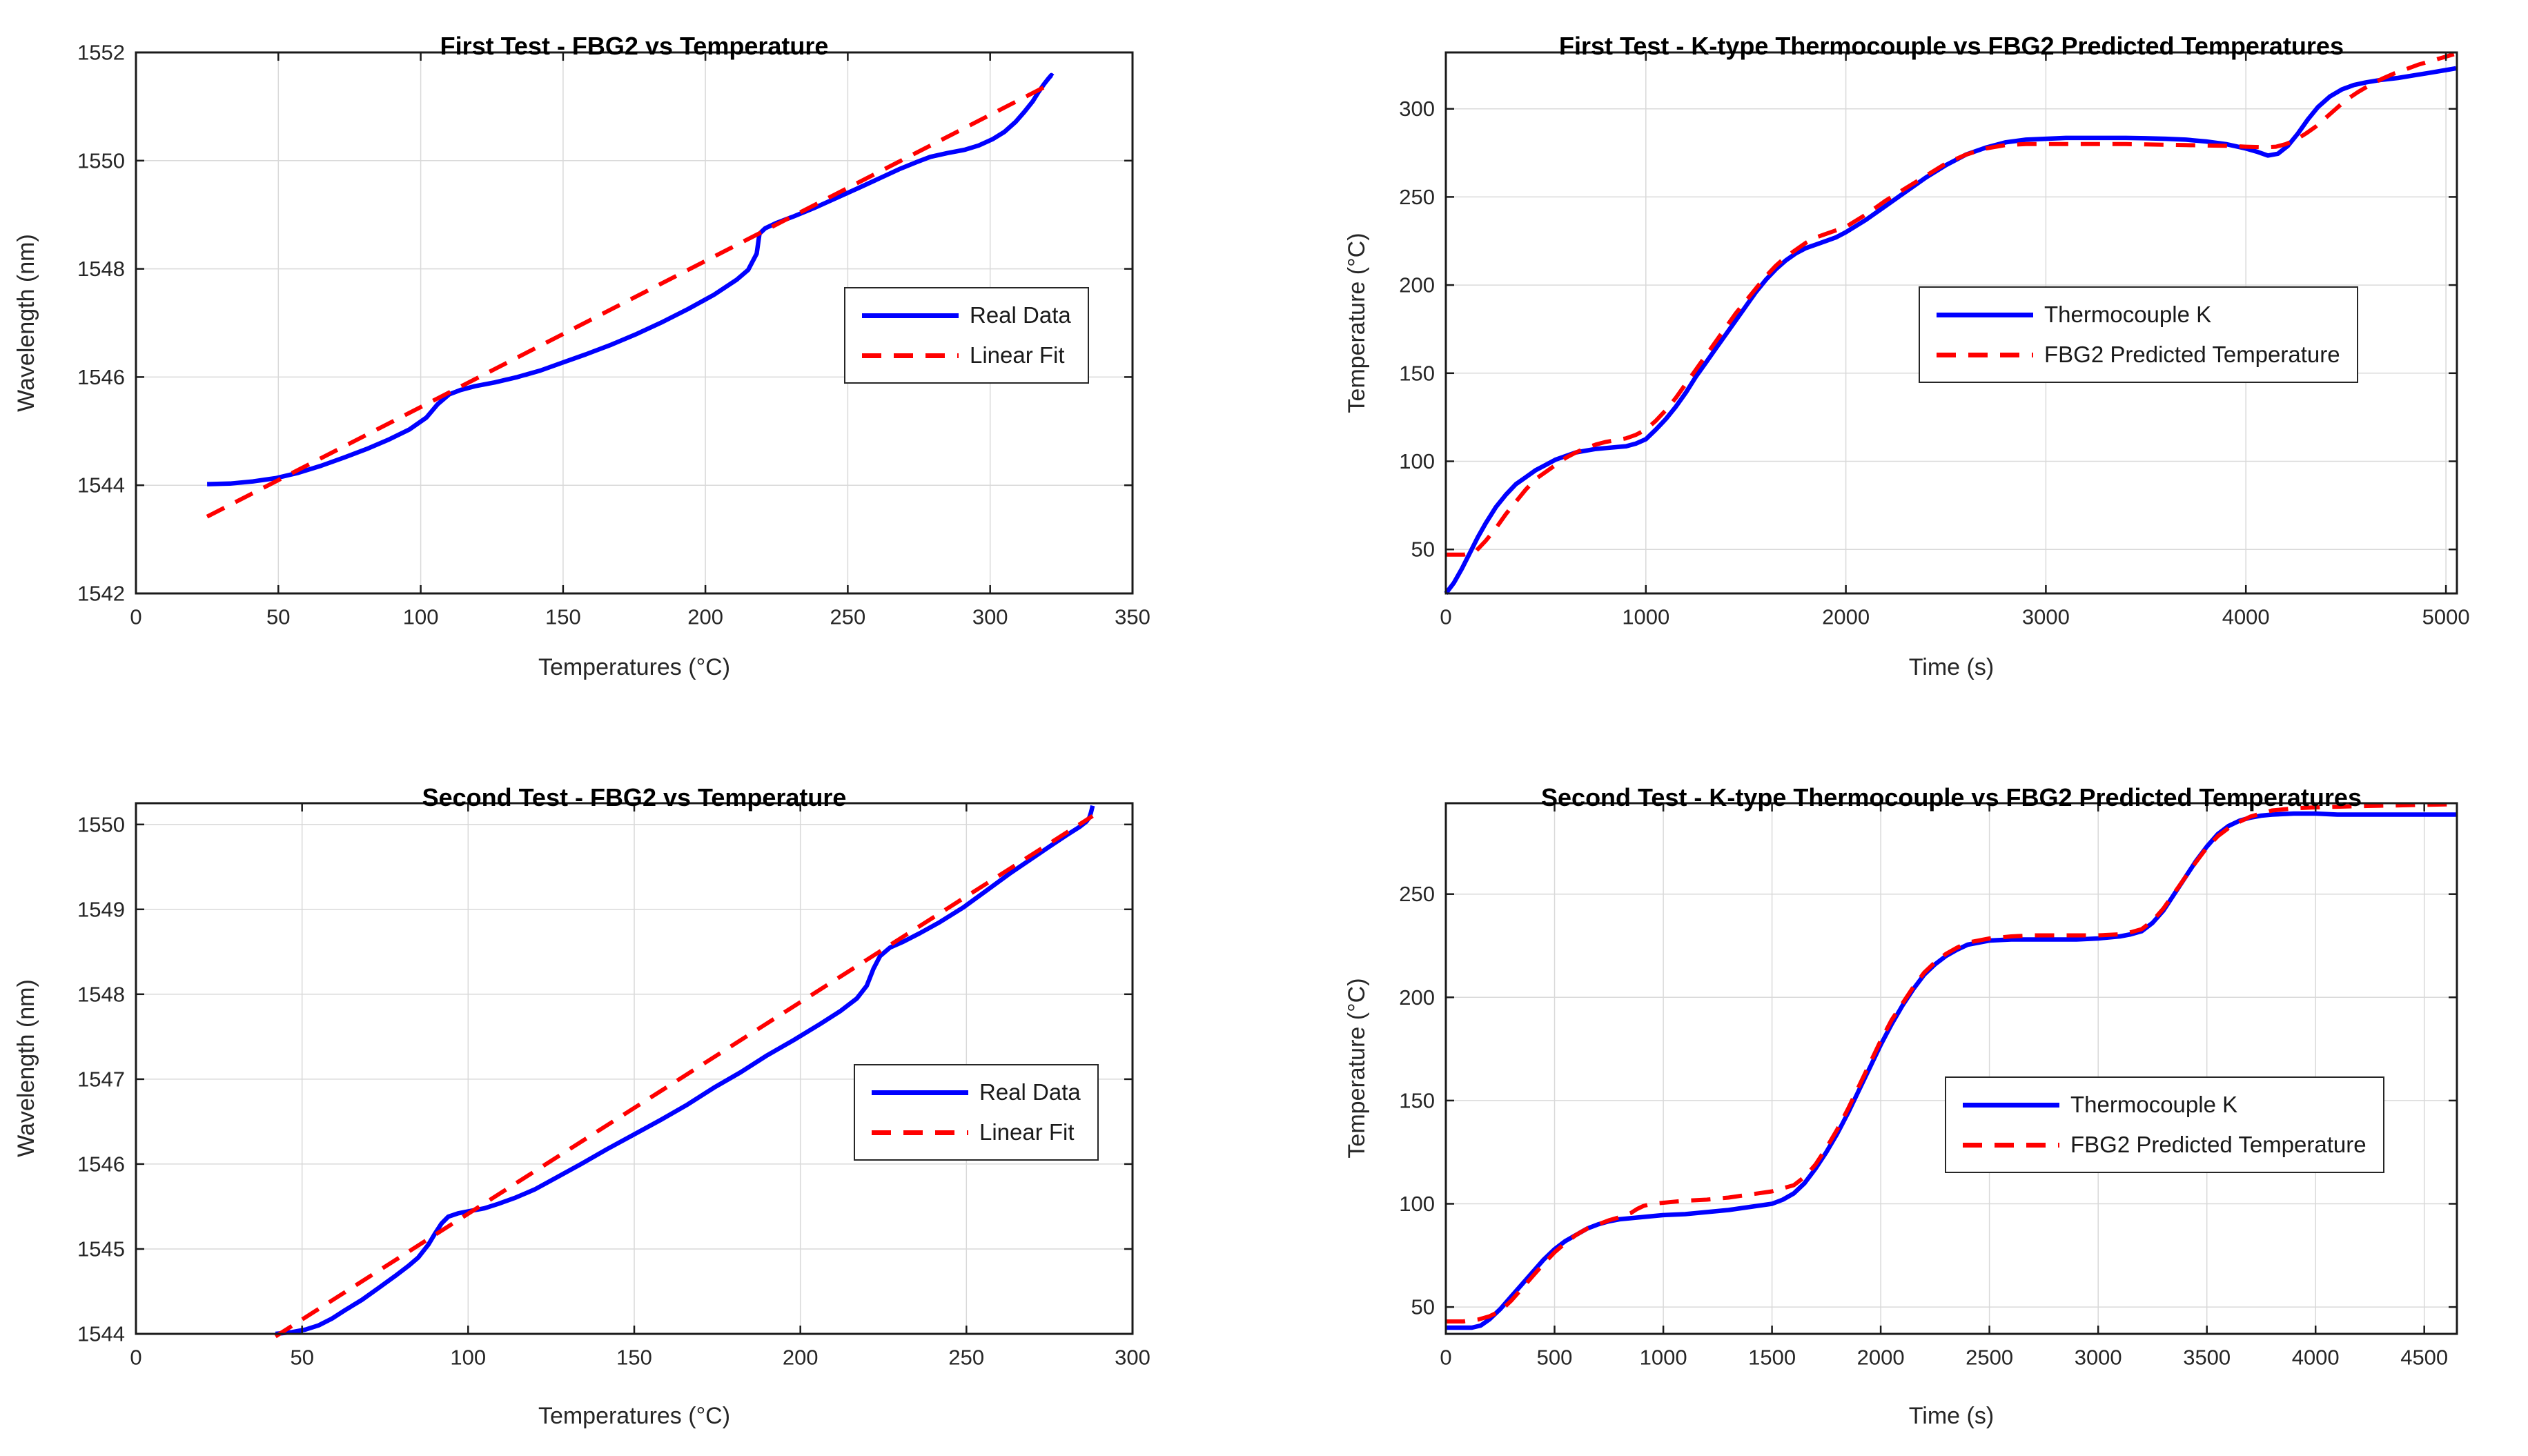 This screenshot has height=1456, width=2528. I want to click on svg-text: 1552, so click(101, 53).